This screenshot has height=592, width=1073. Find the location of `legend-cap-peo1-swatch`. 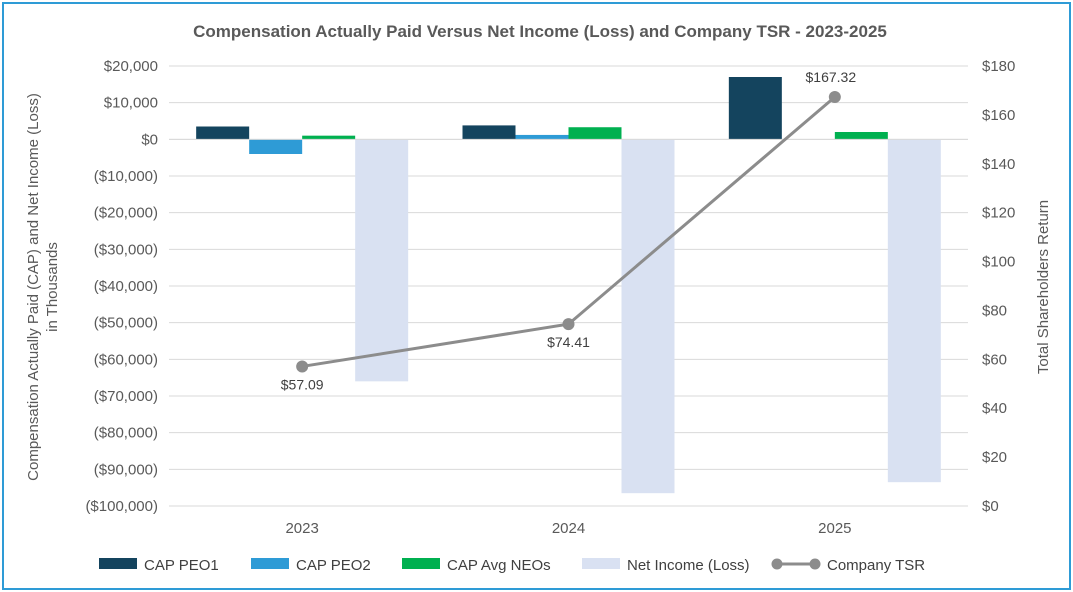

legend-cap-peo1-swatch is located at coordinates (118, 563).